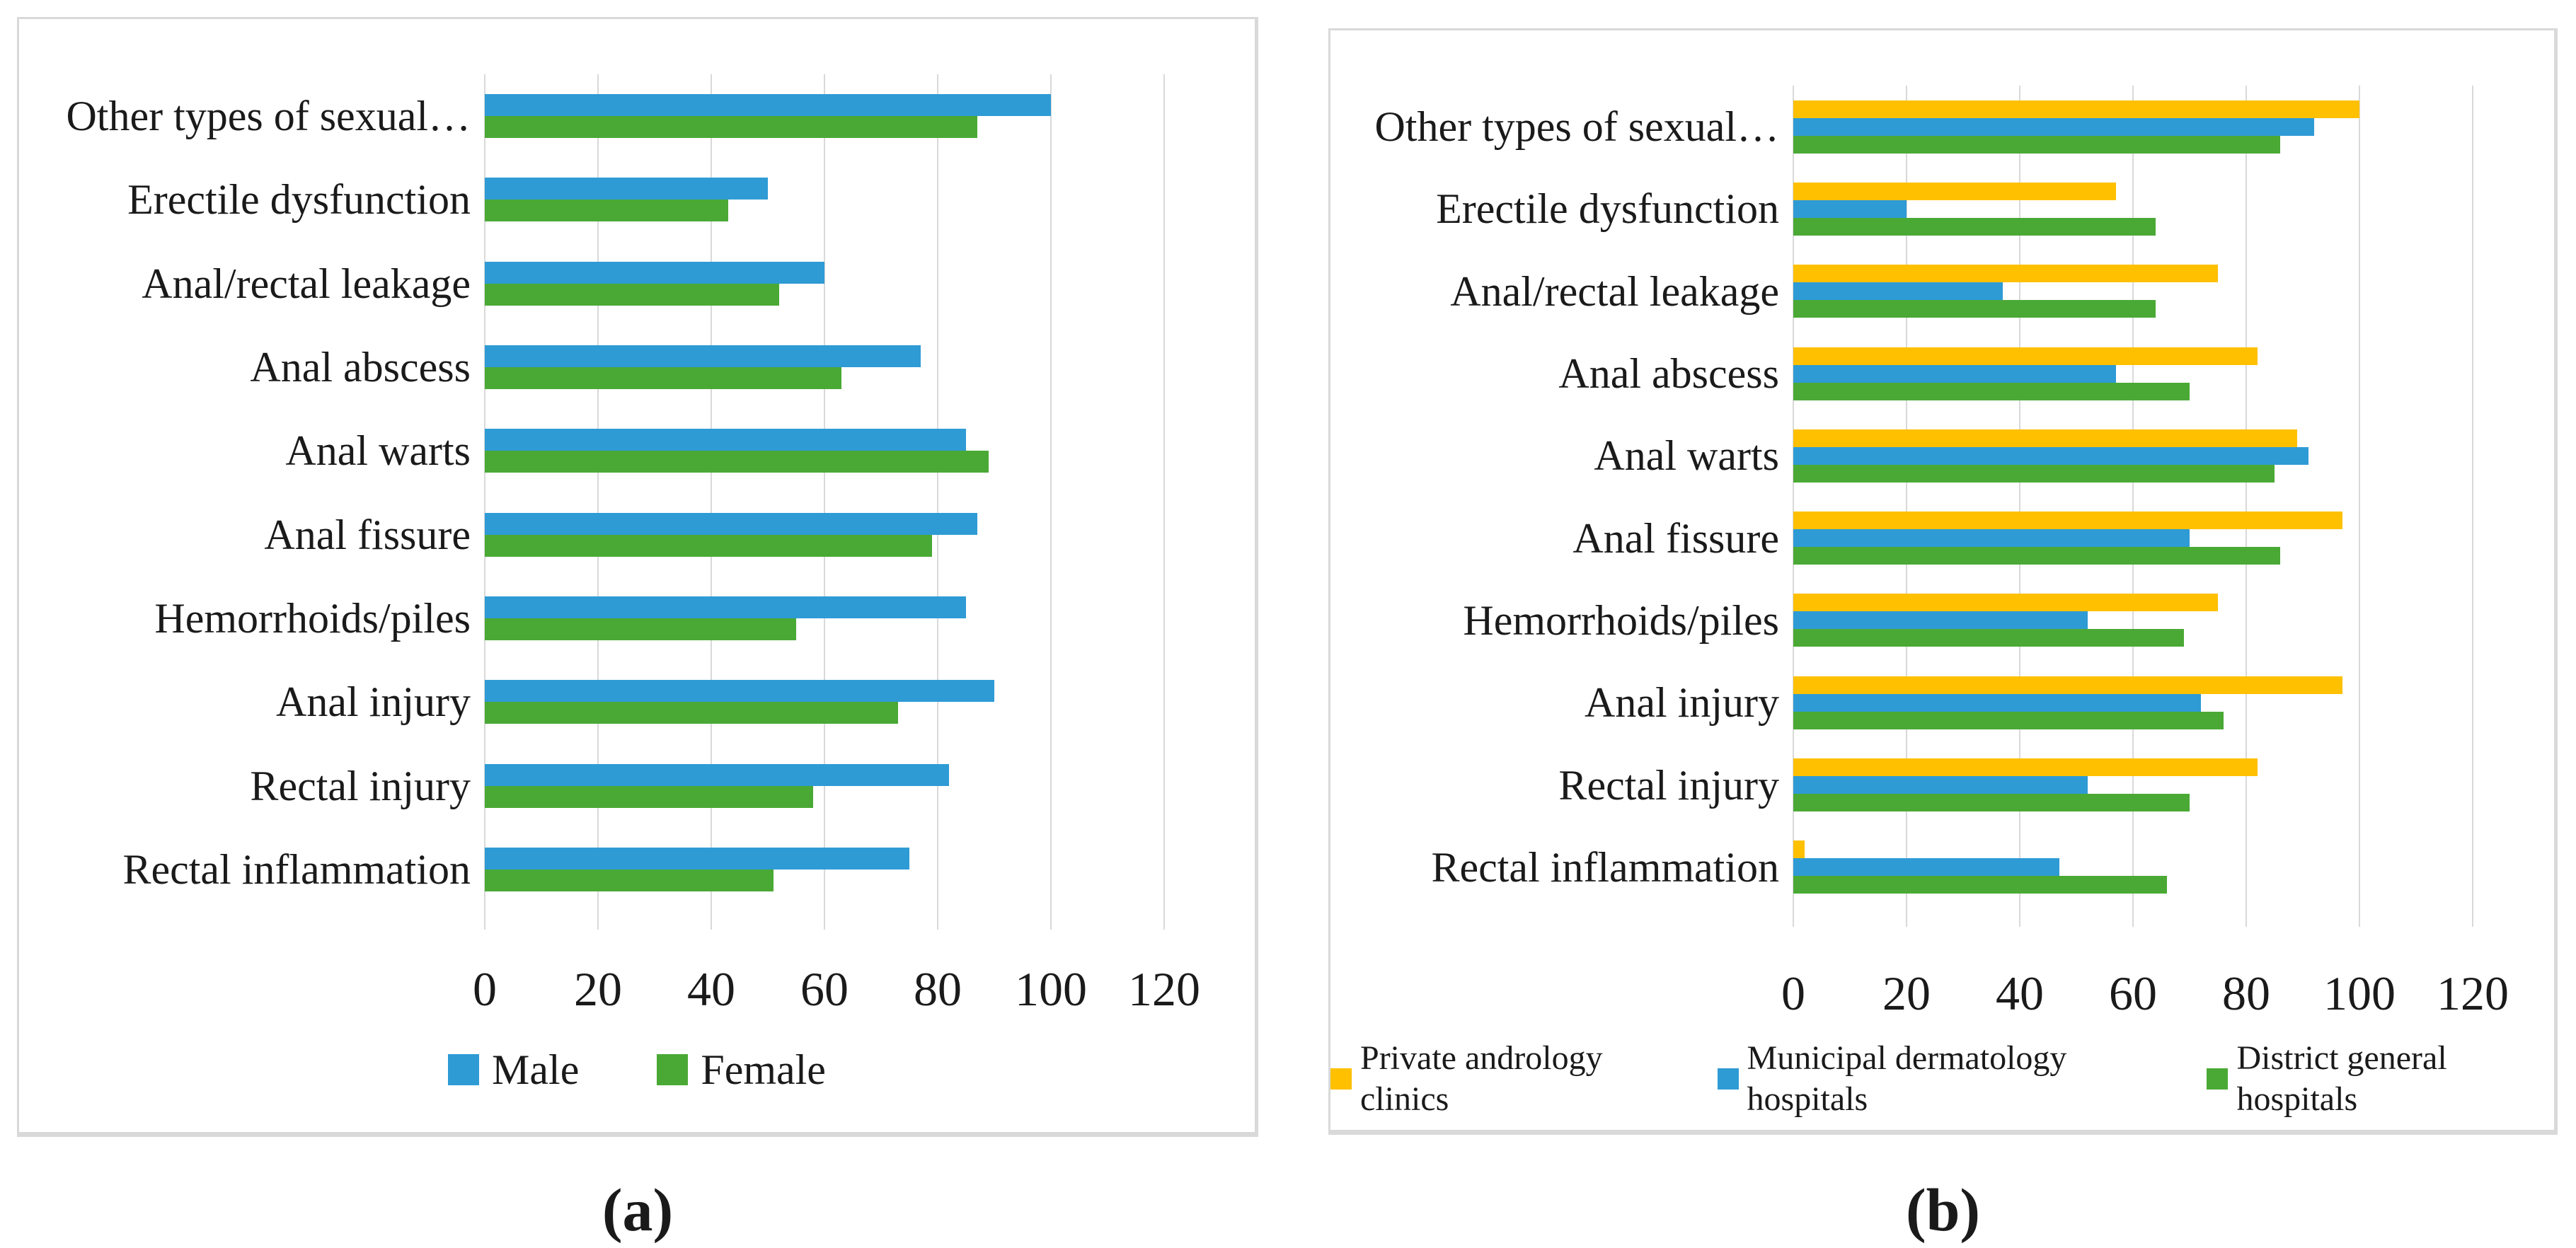  What do you see at coordinates (663, 378) in the screenshot?
I see `bar-female-anal-abscess` at bounding box center [663, 378].